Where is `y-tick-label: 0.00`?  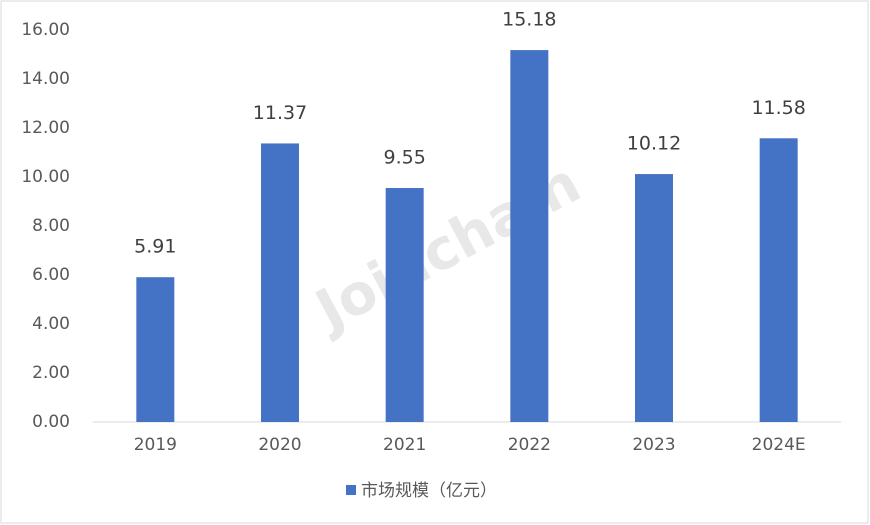 y-tick-label: 0.00 is located at coordinates (51, 422).